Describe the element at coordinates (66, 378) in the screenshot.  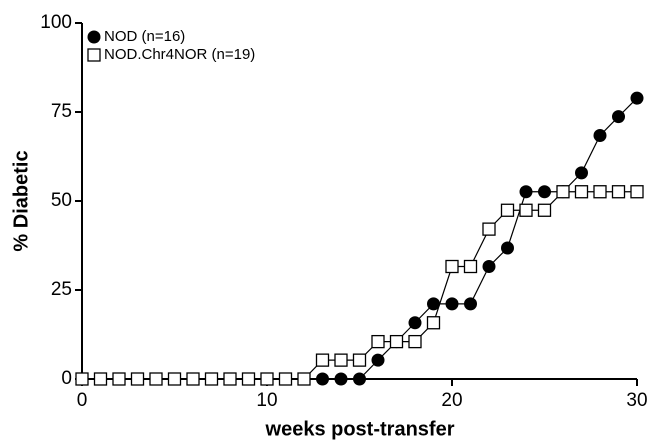
I see `y-tick-label: 0` at that location.